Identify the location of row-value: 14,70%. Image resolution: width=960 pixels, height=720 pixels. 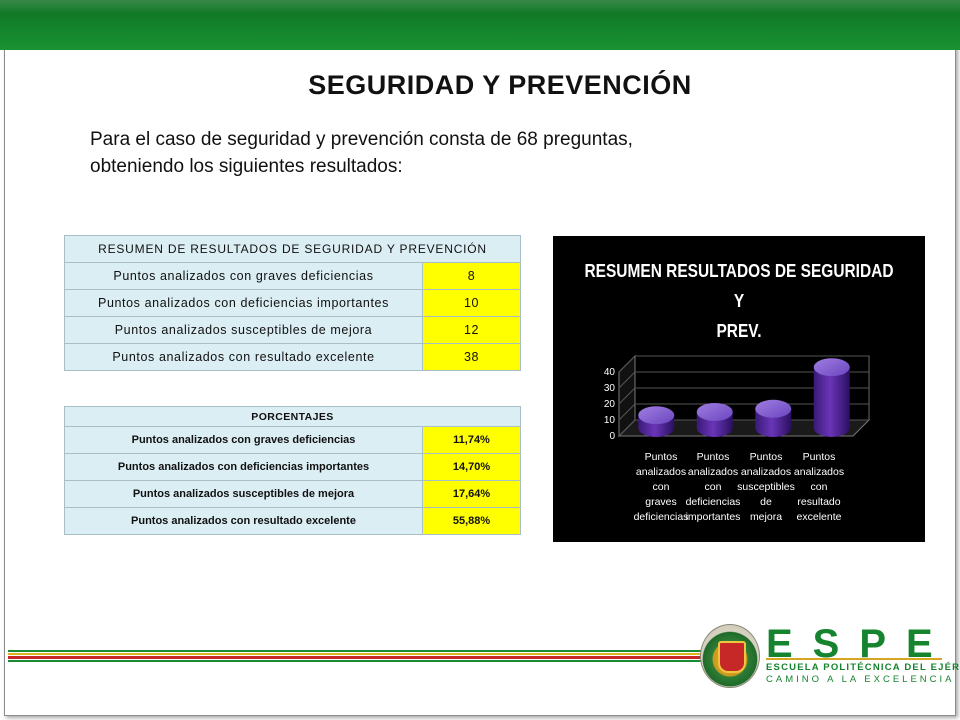
(471, 467).